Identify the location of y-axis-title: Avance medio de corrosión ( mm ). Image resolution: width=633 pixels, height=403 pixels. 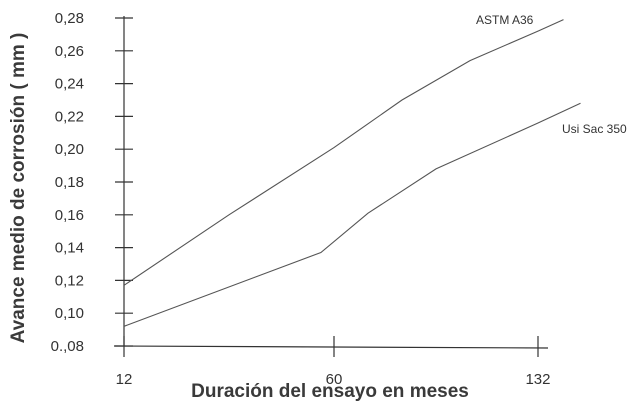
(18, 188).